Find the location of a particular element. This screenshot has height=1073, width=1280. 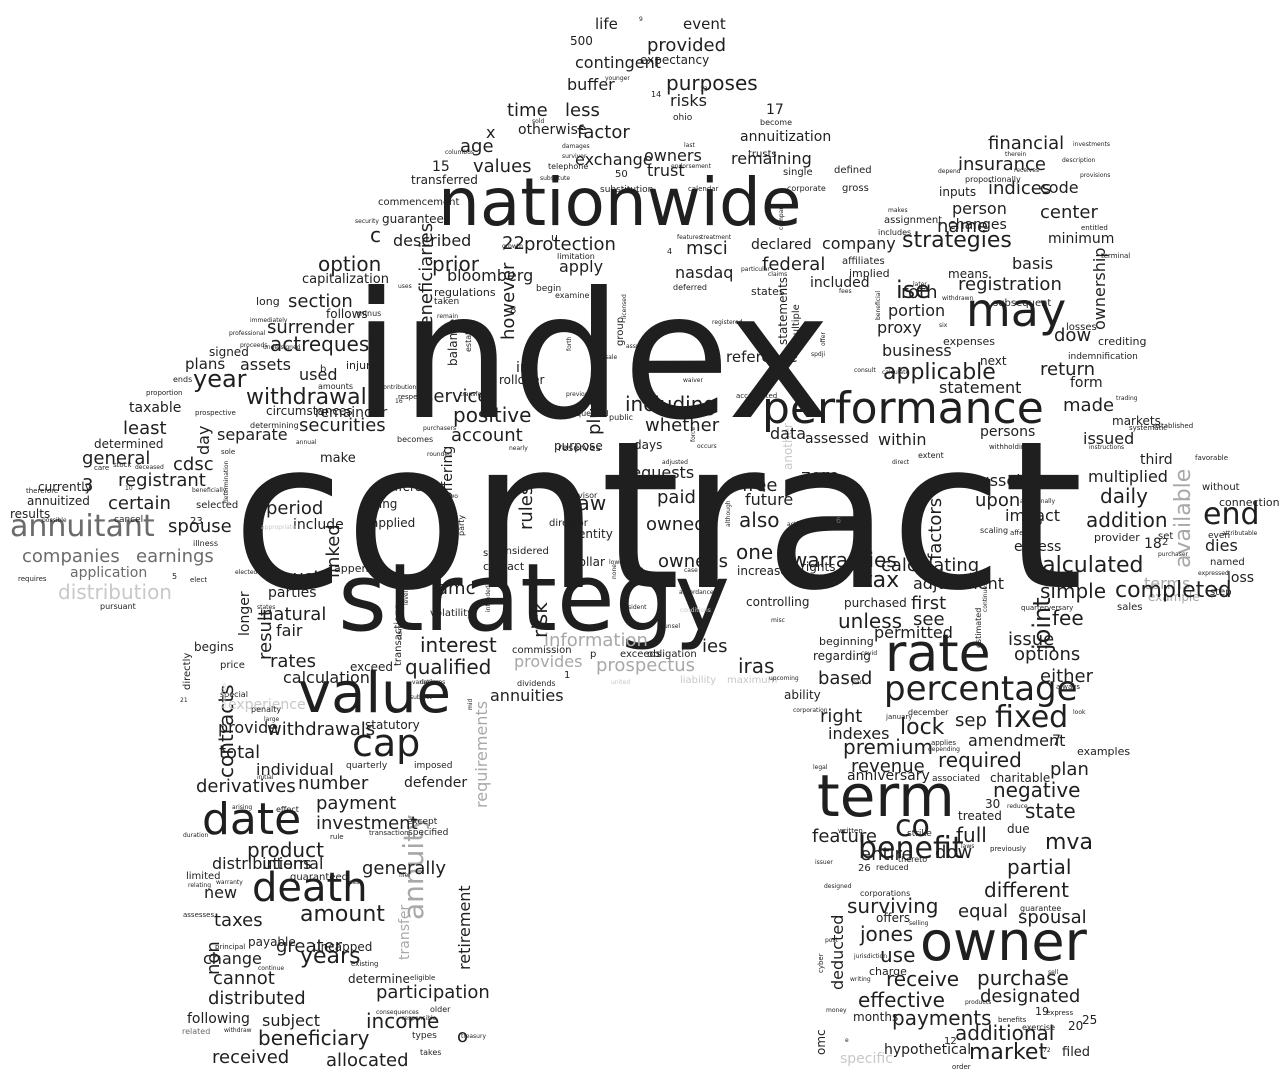

cloud-word: attributable is located at coordinates (1240, 533).